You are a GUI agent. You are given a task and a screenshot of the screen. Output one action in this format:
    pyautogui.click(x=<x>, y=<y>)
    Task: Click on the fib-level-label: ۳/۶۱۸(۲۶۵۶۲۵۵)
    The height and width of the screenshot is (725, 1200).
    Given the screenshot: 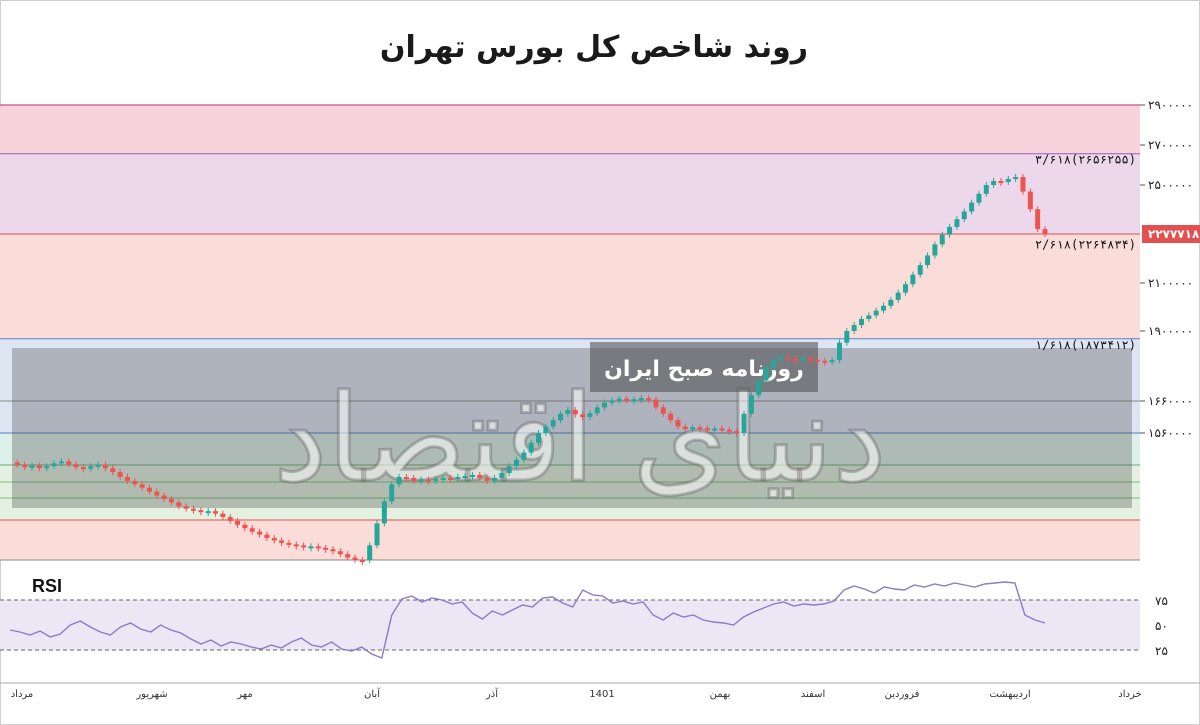 What is the action you would take?
    pyautogui.click(x=1085, y=160)
    